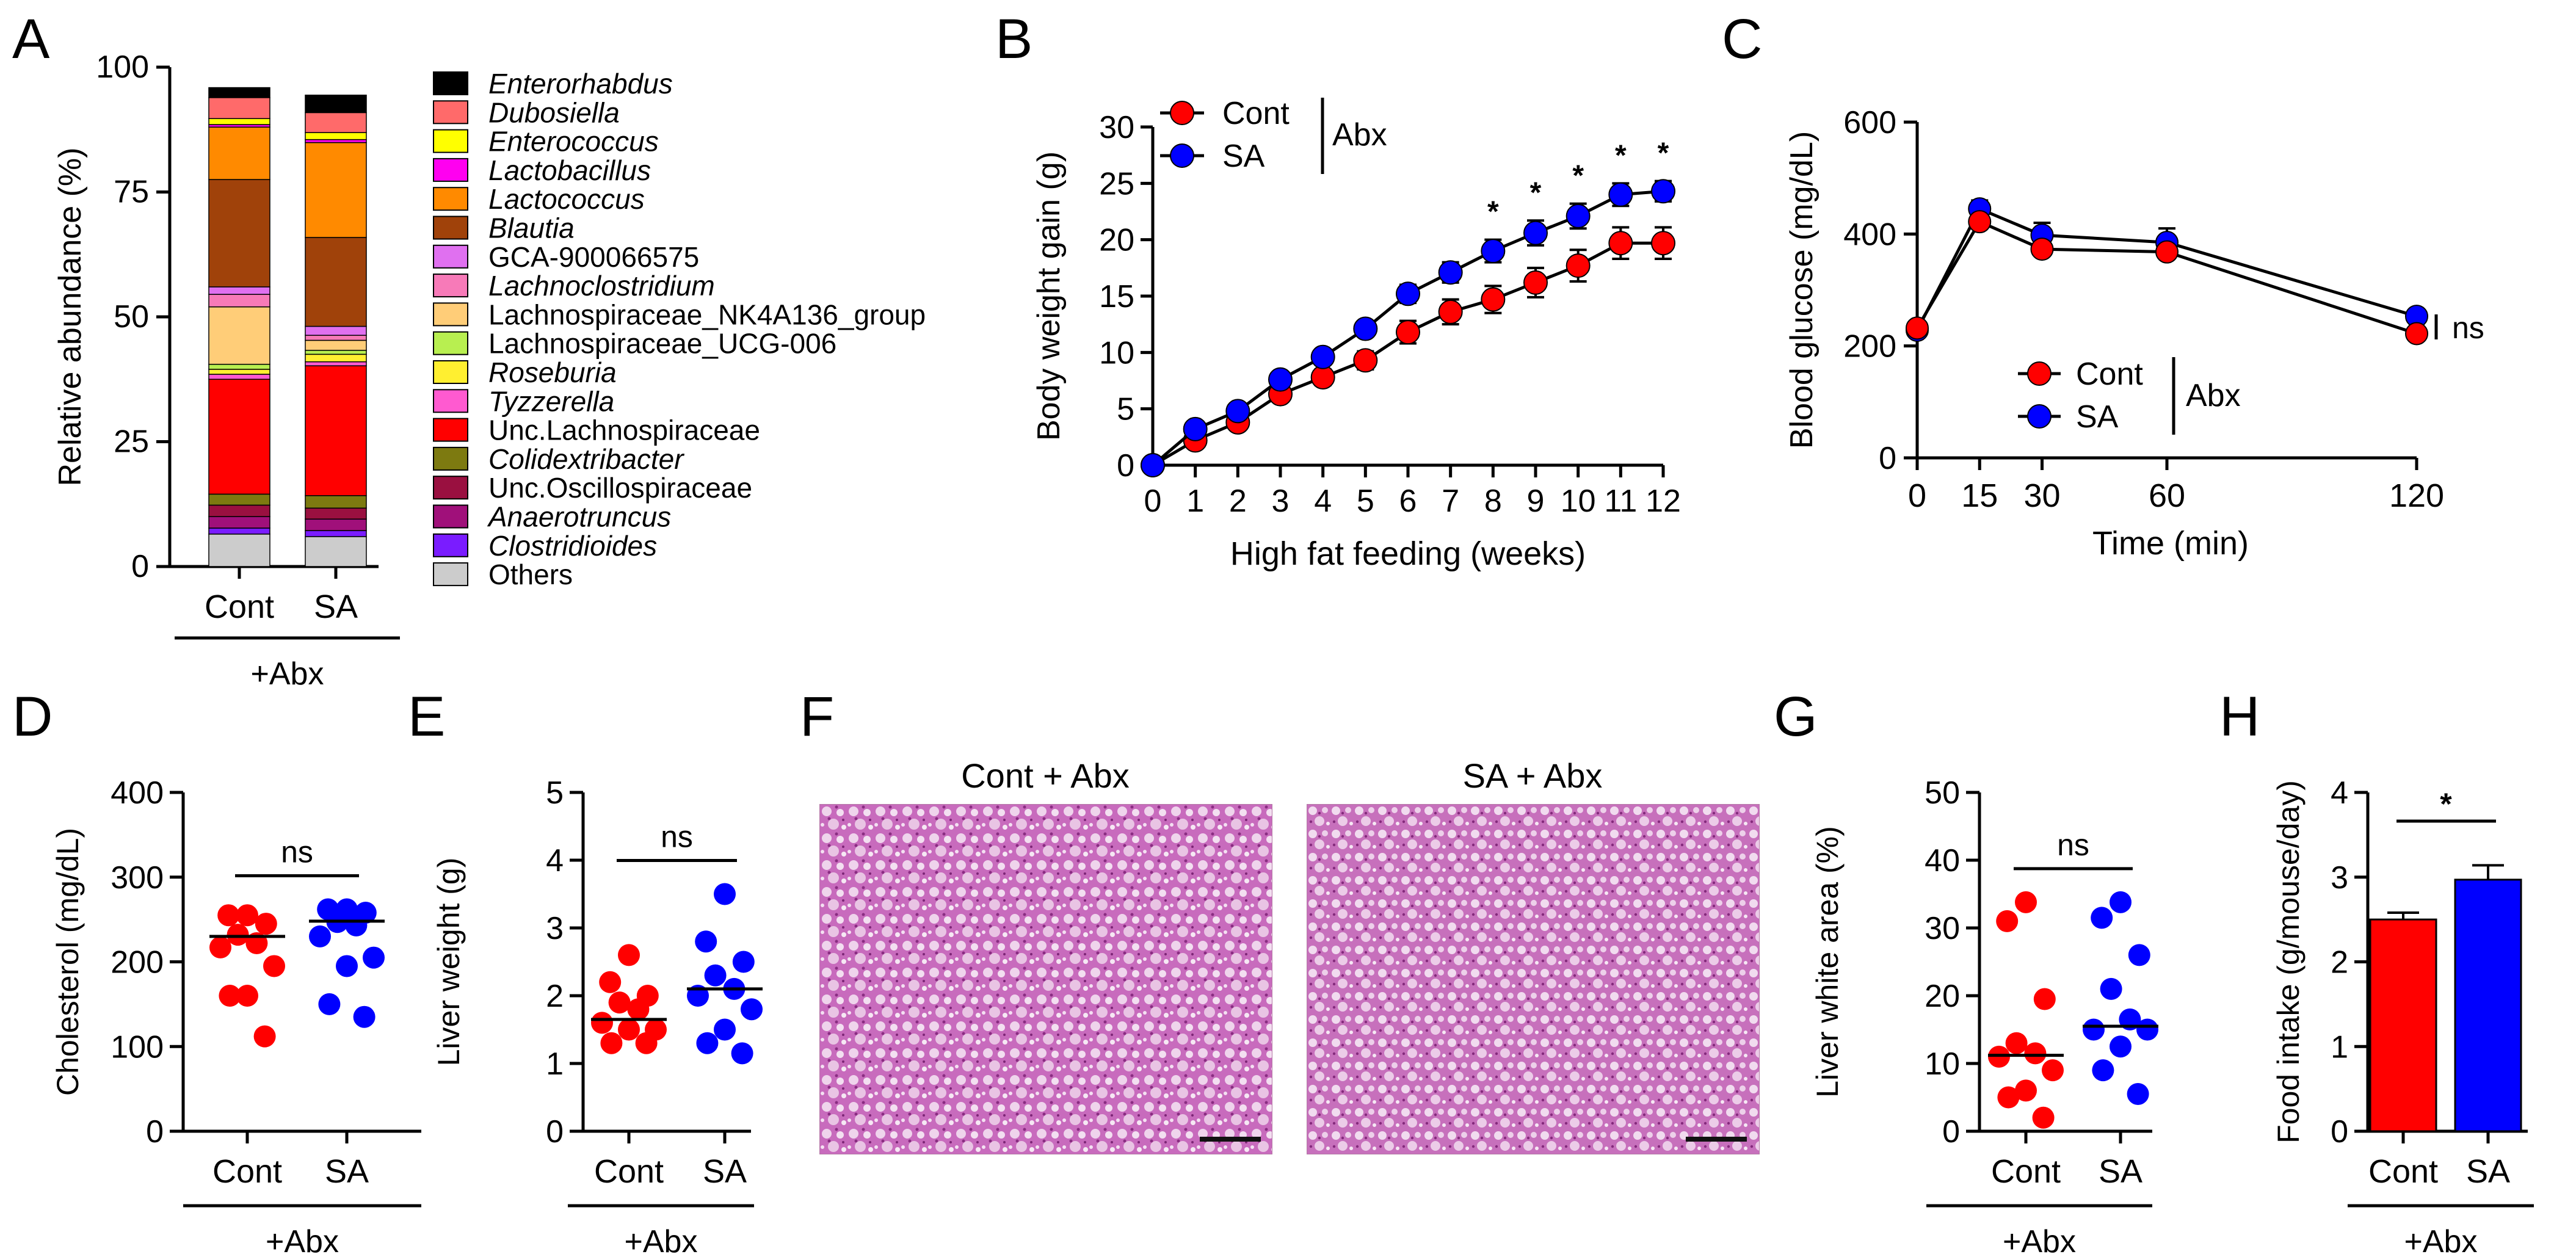  Describe the element at coordinates (1450, 501) in the screenshot. I see `x-tick-label: 7` at that location.